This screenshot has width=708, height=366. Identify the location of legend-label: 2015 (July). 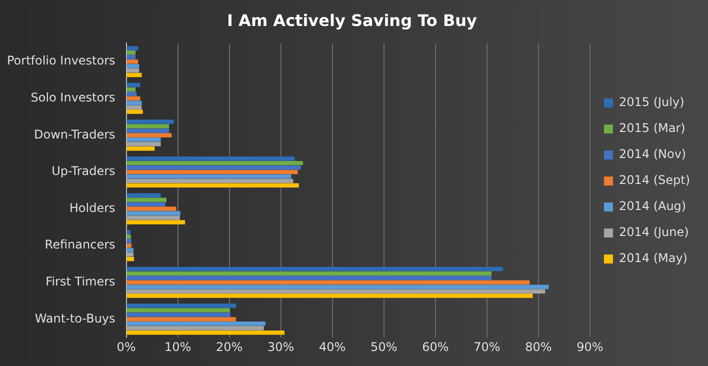
(651, 102).